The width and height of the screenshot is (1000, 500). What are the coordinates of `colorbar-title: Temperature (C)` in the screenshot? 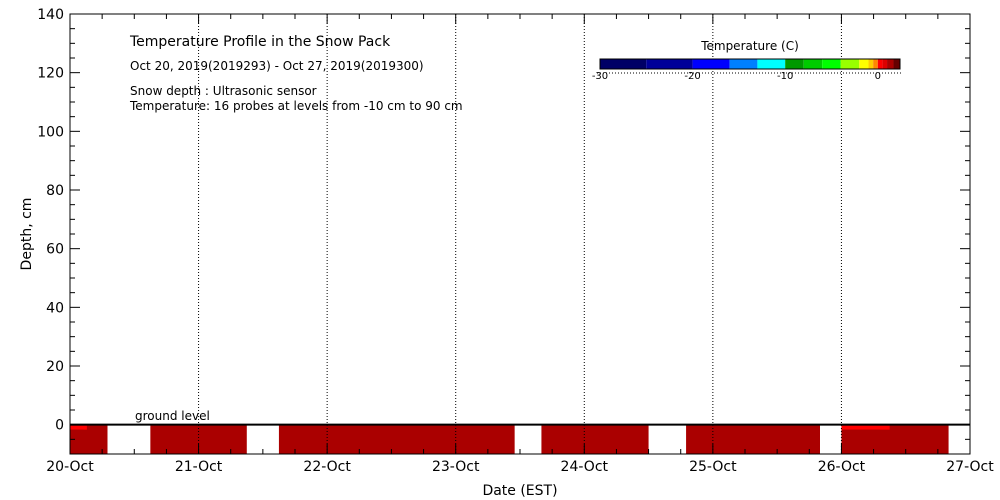 It's located at (749, 46).